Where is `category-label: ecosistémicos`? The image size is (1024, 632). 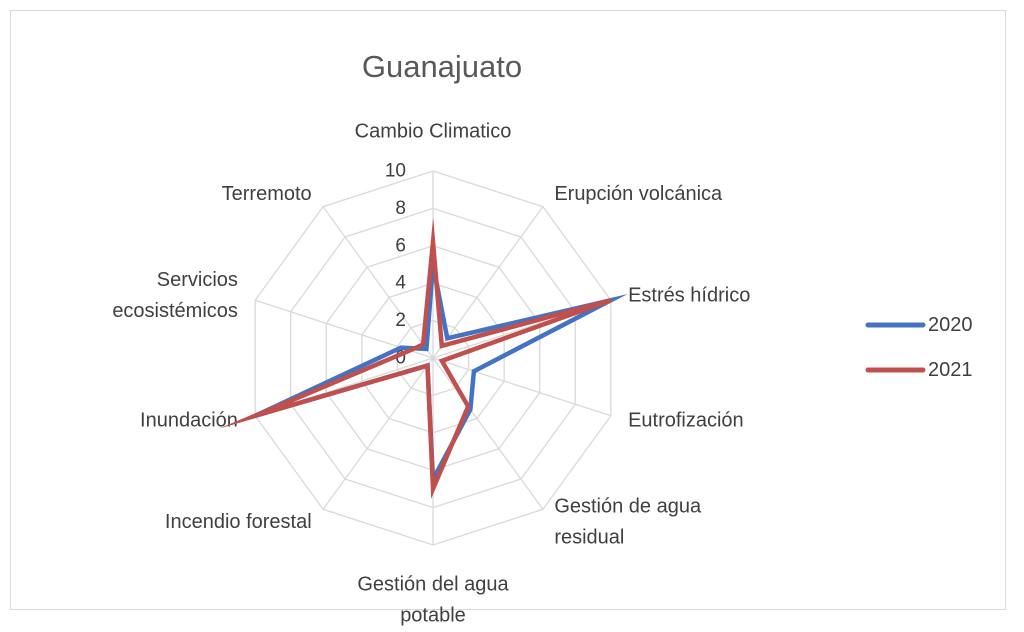 category-label: ecosistémicos is located at coordinates (175, 311).